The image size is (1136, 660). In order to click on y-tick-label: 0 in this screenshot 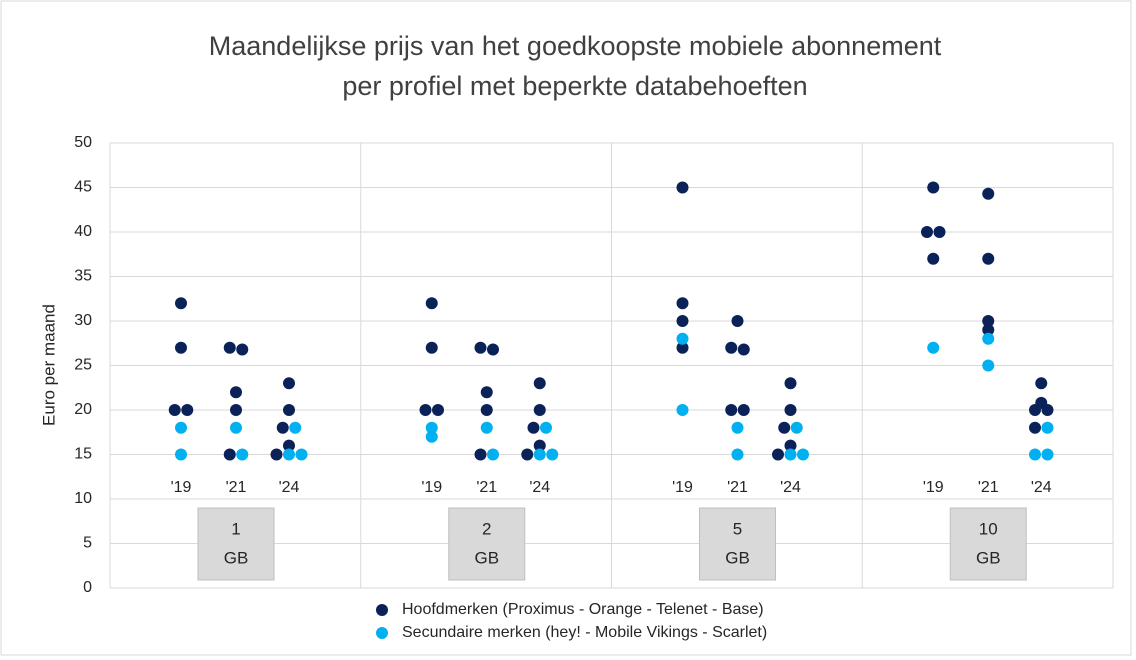, I will do `click(87, 587)`.